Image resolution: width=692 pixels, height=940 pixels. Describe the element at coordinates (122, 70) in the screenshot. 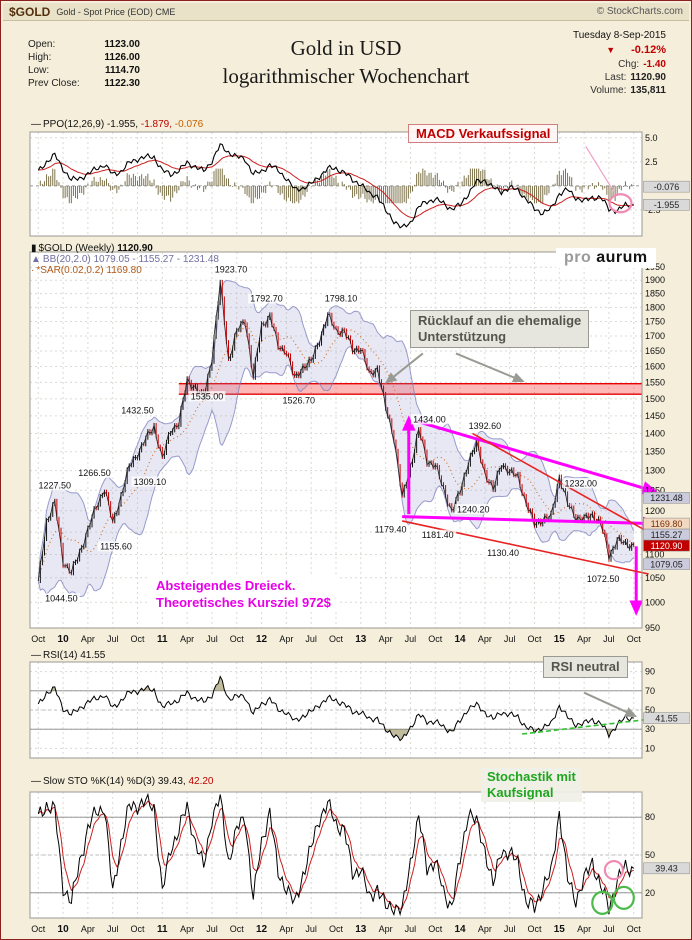

I see `quote-value: 1114.70` at that location.